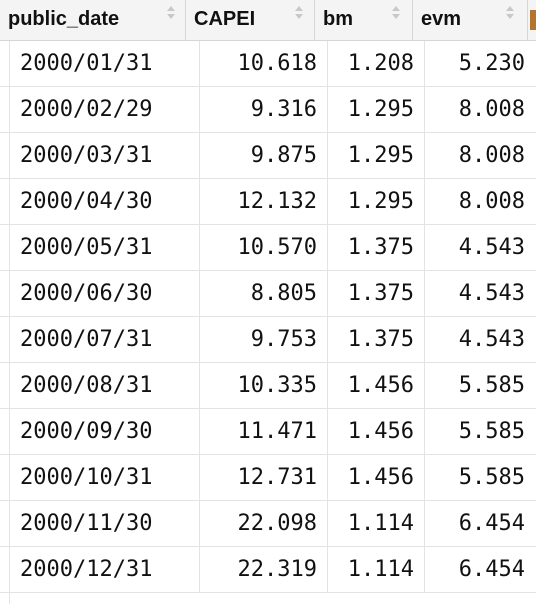 The width and height of the screenshot is (536, 604). Describe the element at coordinates (470, 20) in the screenshot. I see `column-header-evm: evm` at that location.